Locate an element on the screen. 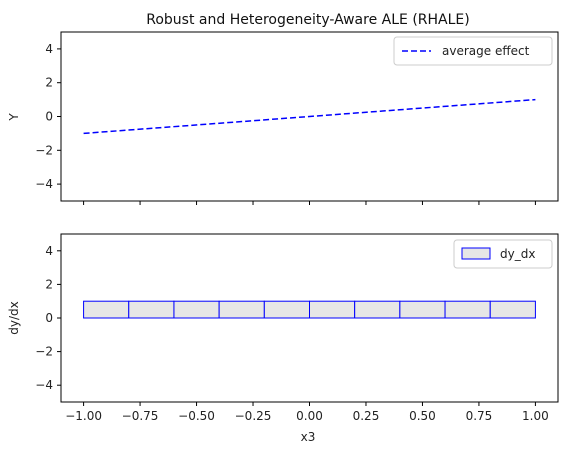  bottom-ytick-label: 2 is located at coordinates (49, 284).